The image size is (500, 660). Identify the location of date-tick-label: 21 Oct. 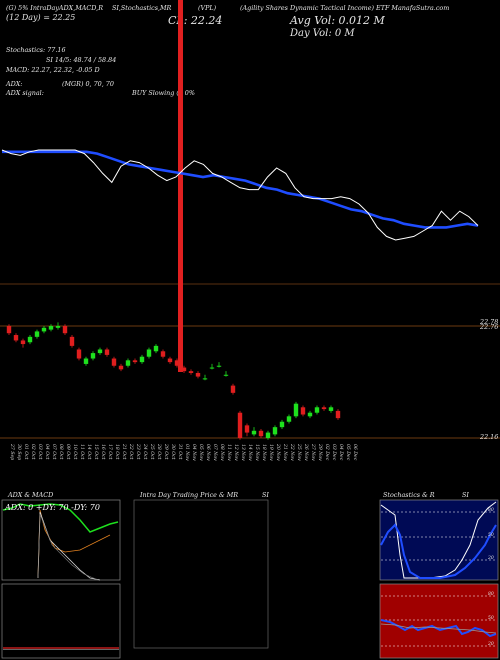
(124, 451).